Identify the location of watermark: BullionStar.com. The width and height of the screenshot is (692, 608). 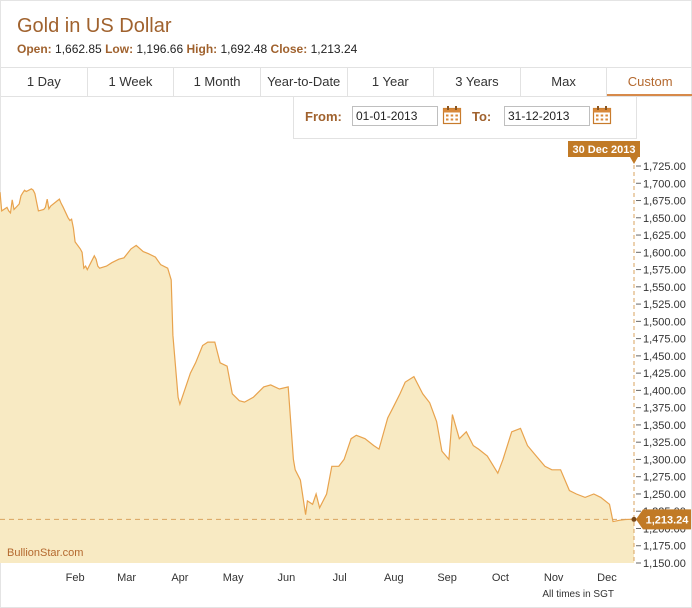
(45, 553).